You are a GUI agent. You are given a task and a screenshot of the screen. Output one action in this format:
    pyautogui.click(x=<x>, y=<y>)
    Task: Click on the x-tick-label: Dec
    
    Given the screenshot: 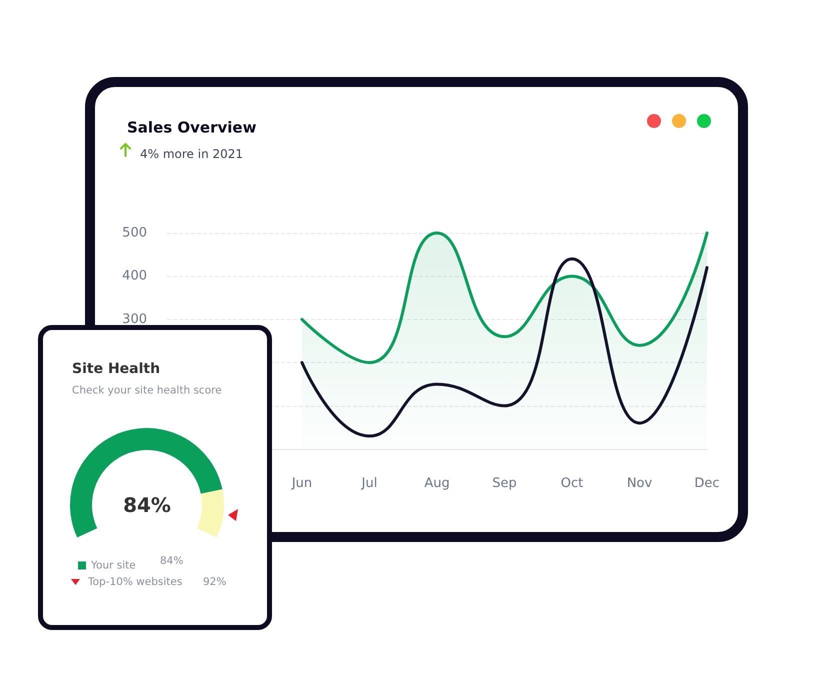 What is the action you would take?
    pyautogui.click(x=707, y=483)
    